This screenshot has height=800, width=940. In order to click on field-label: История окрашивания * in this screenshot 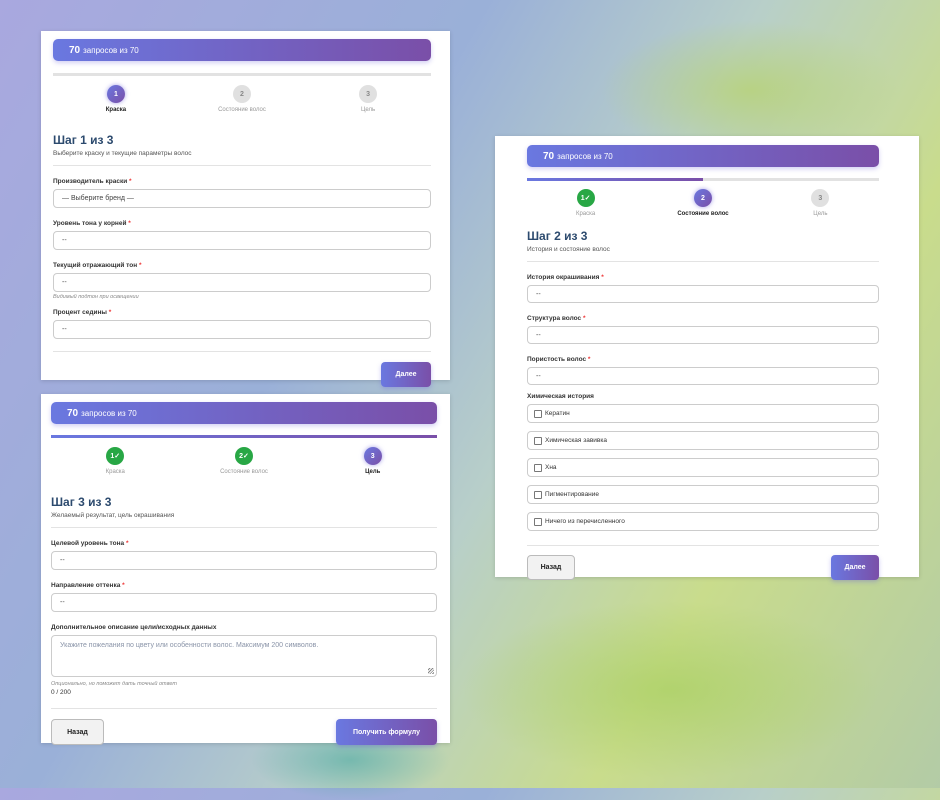, I will do `click(565, 277)`.